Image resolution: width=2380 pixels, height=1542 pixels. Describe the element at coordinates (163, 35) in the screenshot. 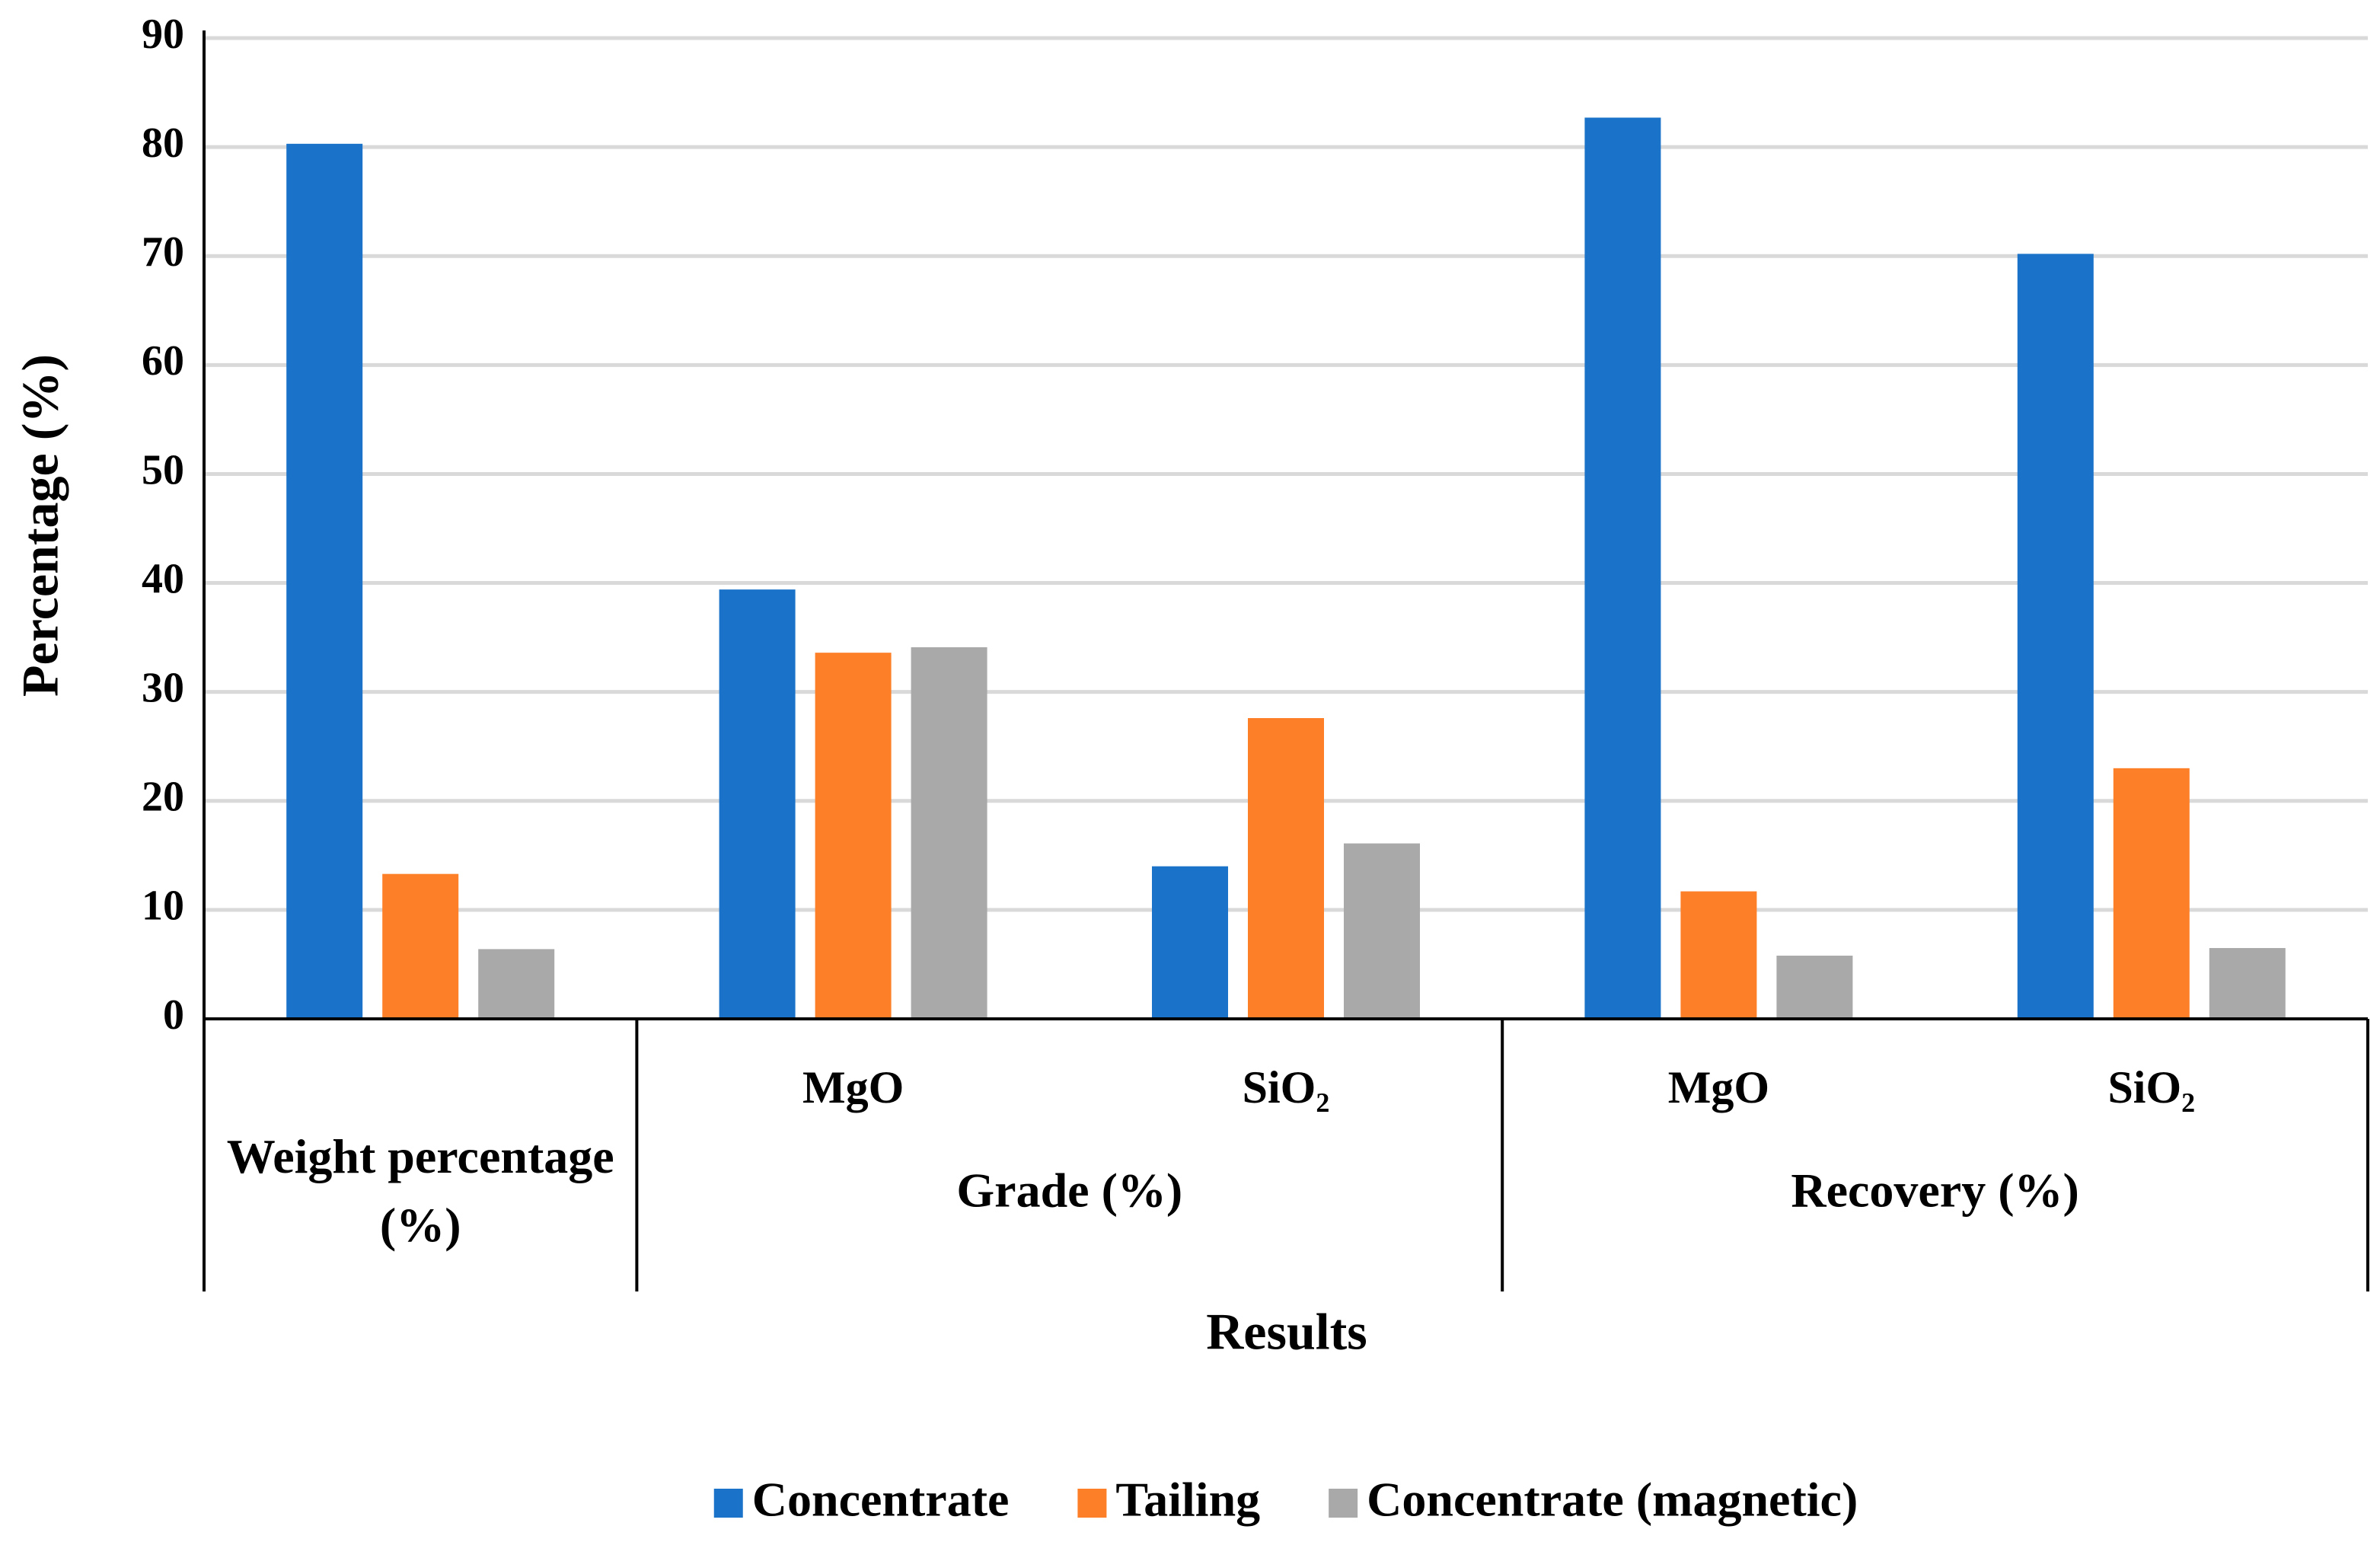

I see `y-tick-label: 90` at that location.